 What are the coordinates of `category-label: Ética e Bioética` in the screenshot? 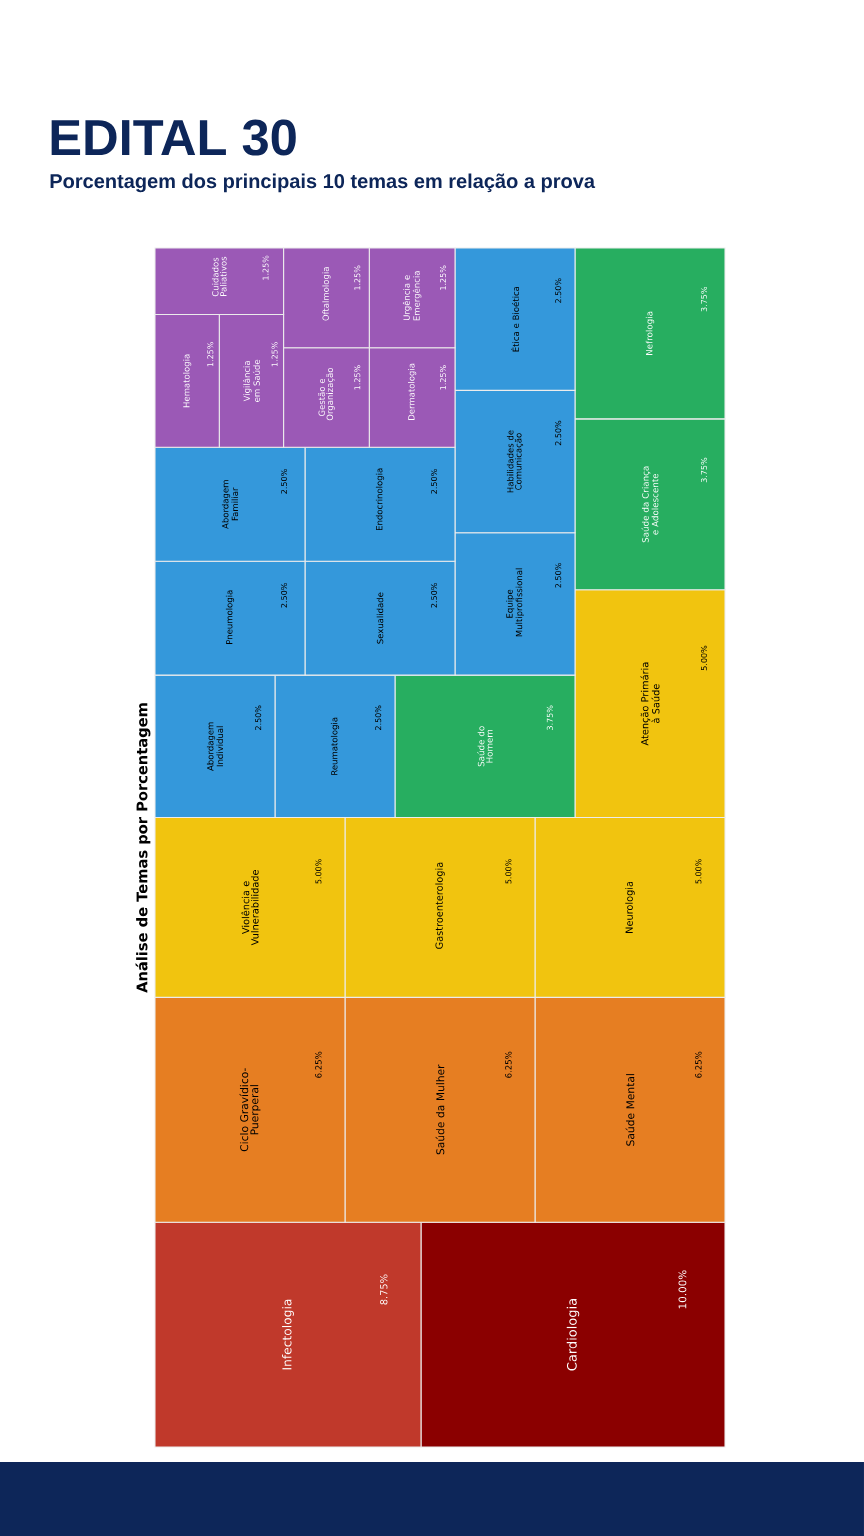 It's located at (515, 319).